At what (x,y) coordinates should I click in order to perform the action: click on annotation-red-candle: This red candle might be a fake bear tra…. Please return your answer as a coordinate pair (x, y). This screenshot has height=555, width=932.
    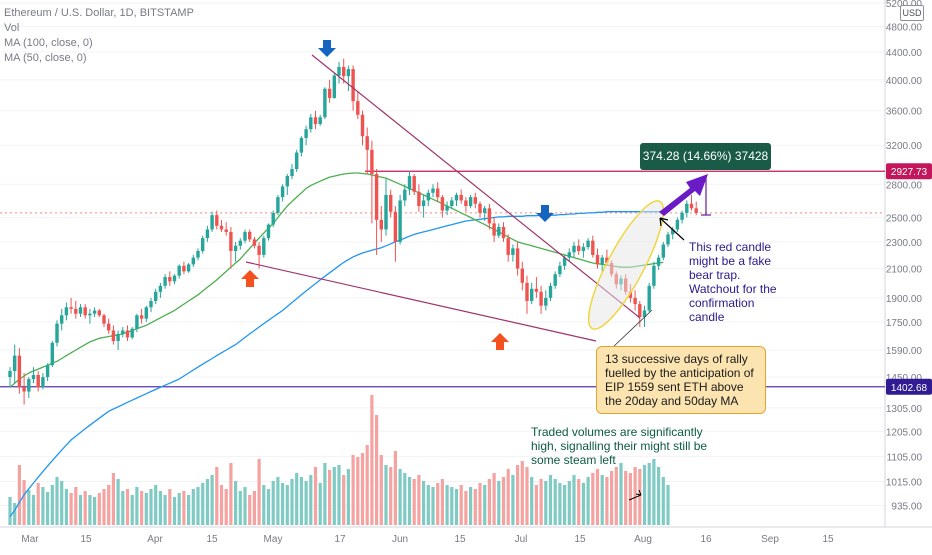
    Looking at the image, I should click on (733, 282).